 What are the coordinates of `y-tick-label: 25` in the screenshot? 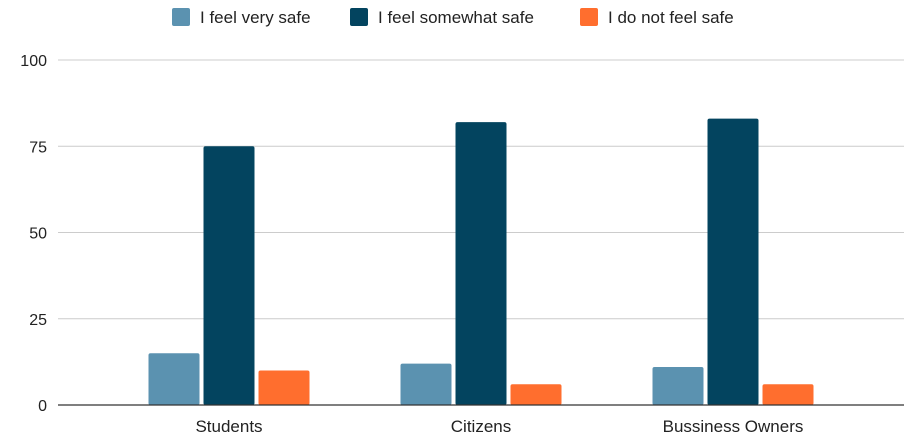 It's located at (38, 320).